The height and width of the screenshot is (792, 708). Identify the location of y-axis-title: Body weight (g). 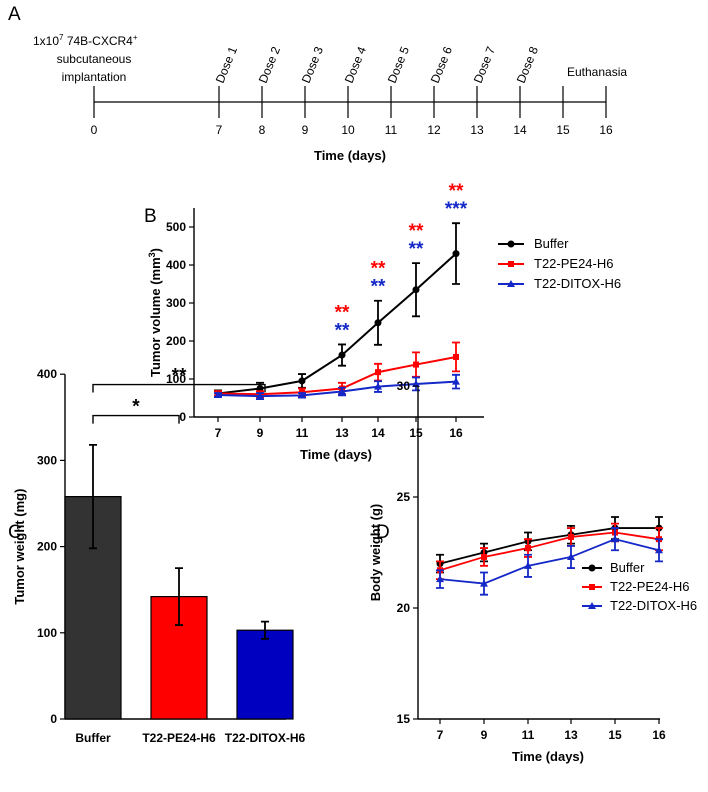
(375, 553).